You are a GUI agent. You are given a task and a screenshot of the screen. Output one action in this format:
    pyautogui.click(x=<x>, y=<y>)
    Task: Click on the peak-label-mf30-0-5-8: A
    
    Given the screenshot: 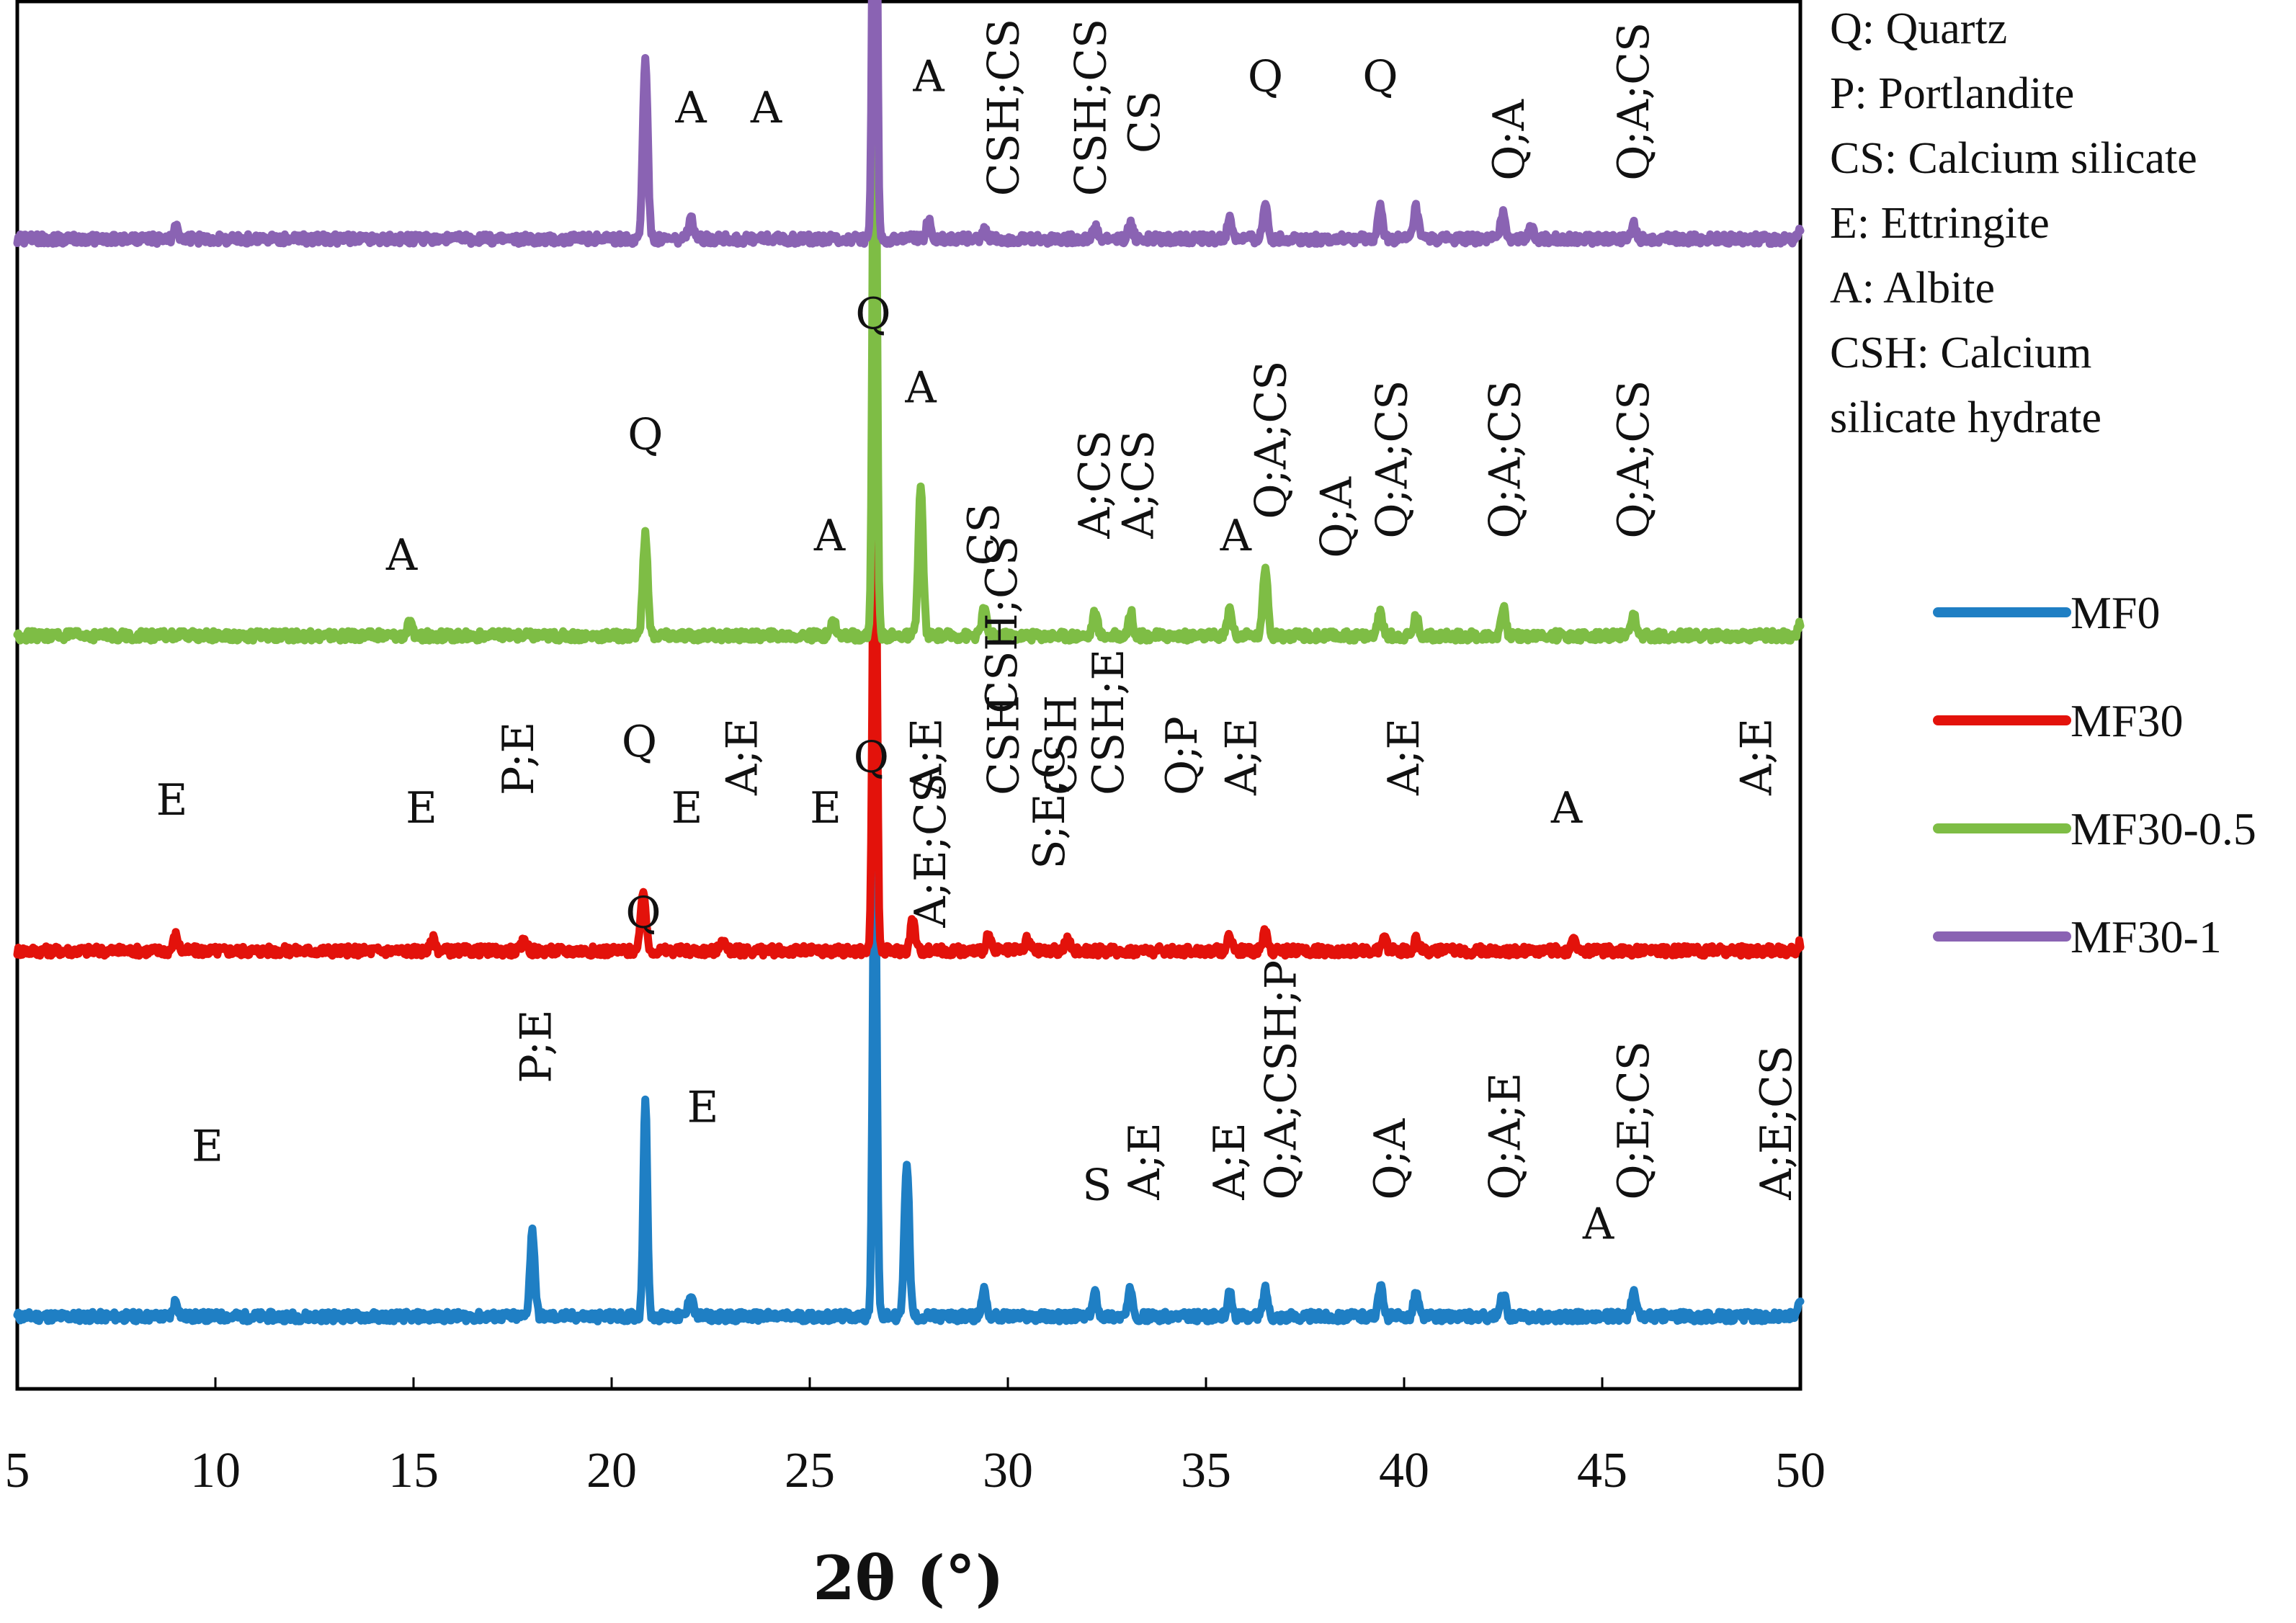 What is the action you would take?
    pyautogui.click(x=1236, y=536)
    